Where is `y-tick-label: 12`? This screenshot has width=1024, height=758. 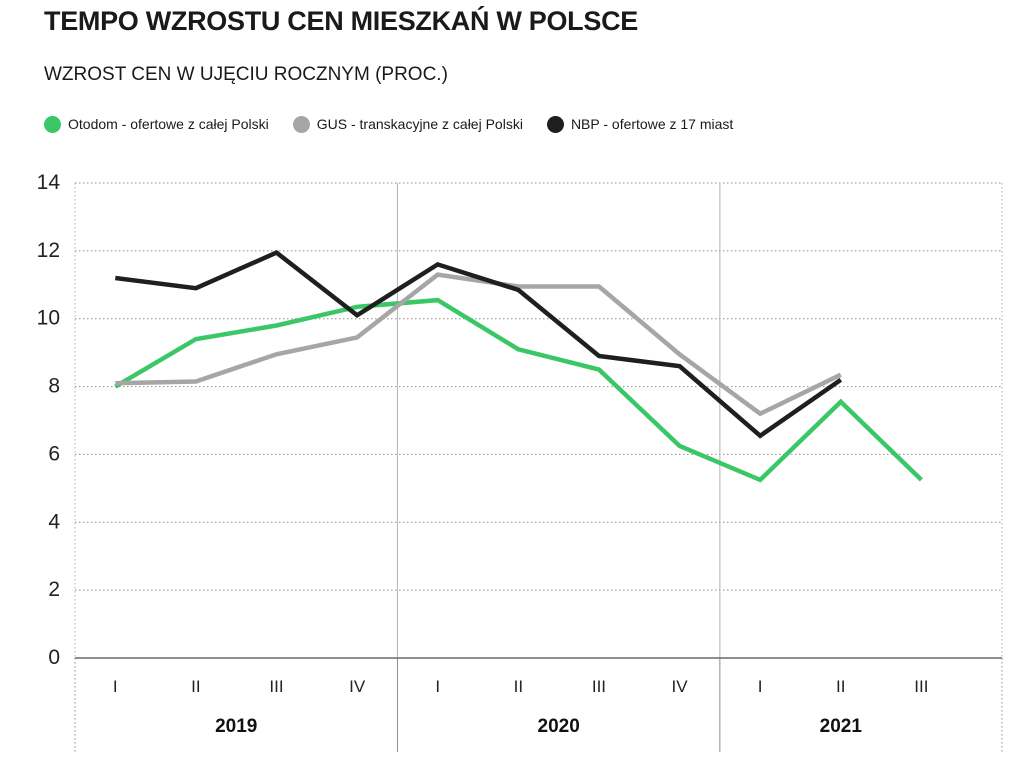 y-tick-label: 12 is located at coordinates (48, 250).